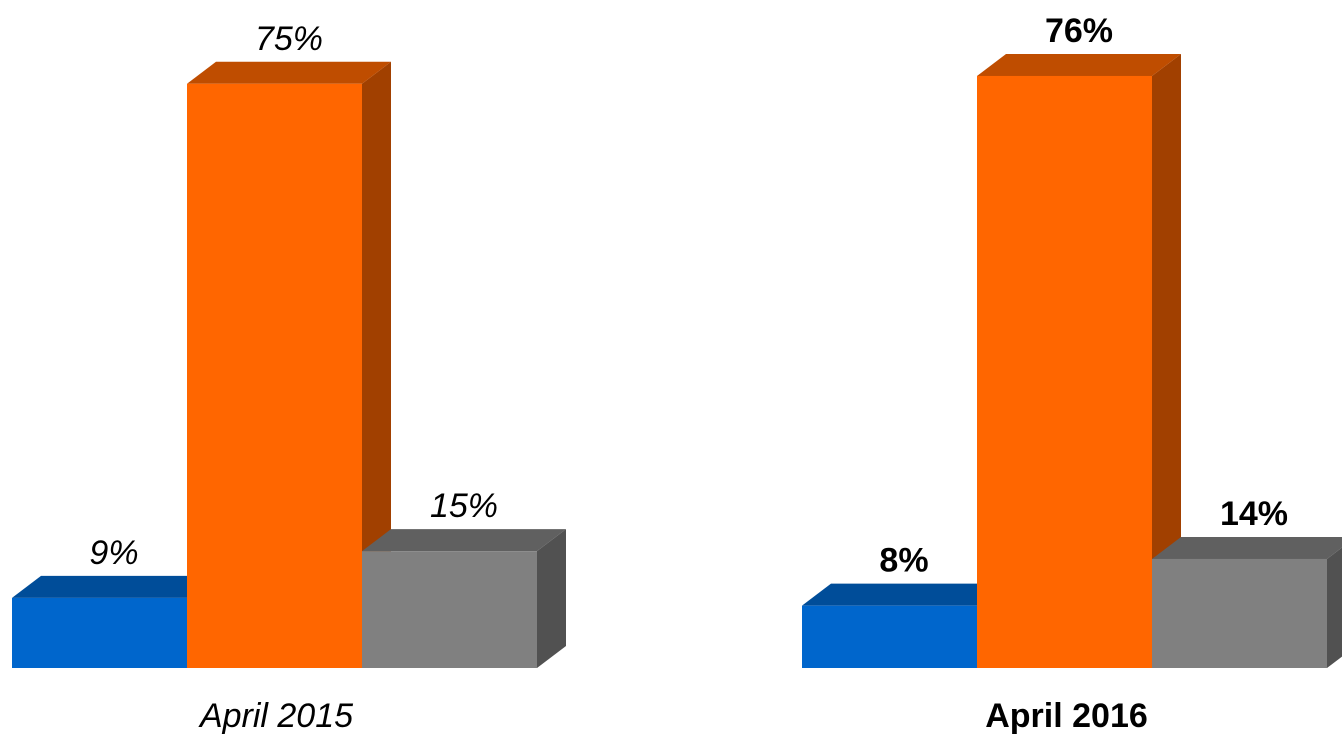 Image resolution: width=1342 pixels, height=734 pixels. Describe the element at coordinates (275, 715) in the screenshot. I see `x-axis-label: April 2015` at that location.